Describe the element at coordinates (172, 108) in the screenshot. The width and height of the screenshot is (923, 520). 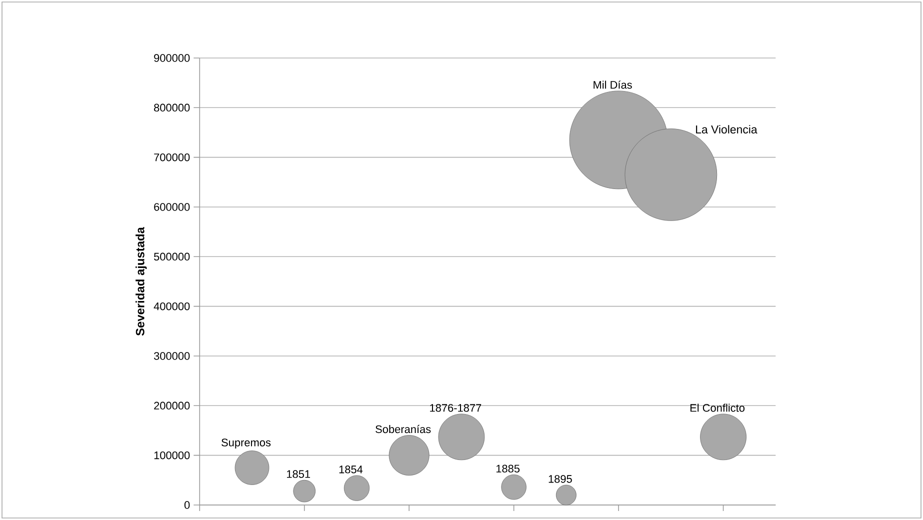
I see `y-tick-label: 800000` at that location.